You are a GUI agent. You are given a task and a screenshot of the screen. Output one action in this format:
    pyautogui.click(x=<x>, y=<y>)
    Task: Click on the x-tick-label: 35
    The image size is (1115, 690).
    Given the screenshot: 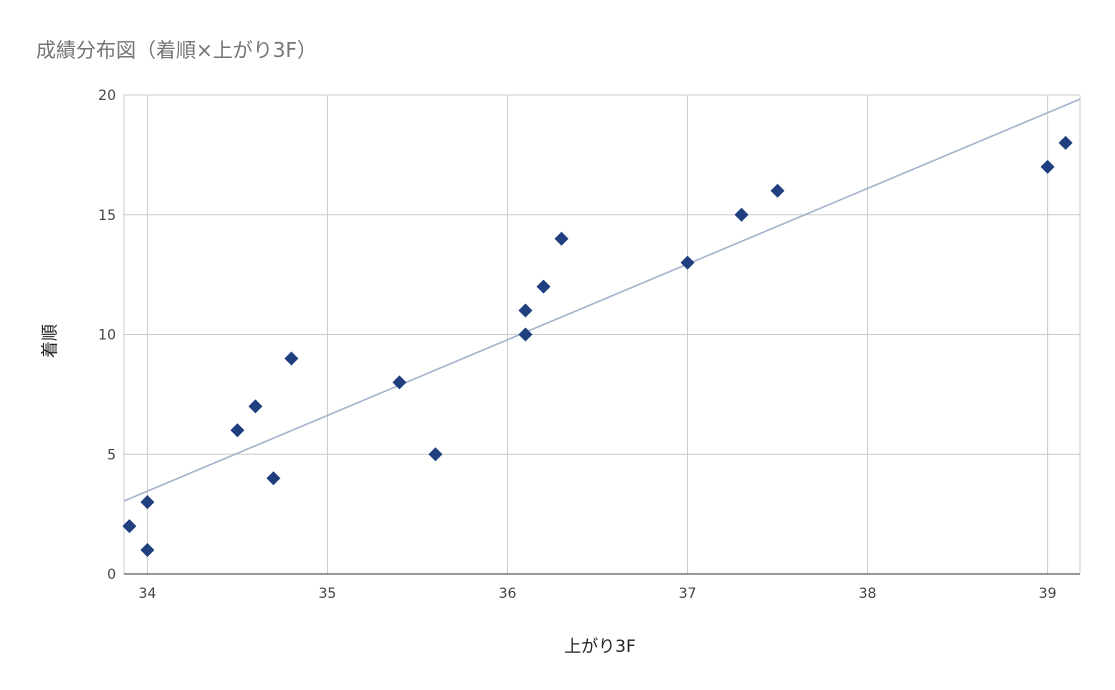 What is the action you would take?
    pyautogui.click(x=328, y=594)
    